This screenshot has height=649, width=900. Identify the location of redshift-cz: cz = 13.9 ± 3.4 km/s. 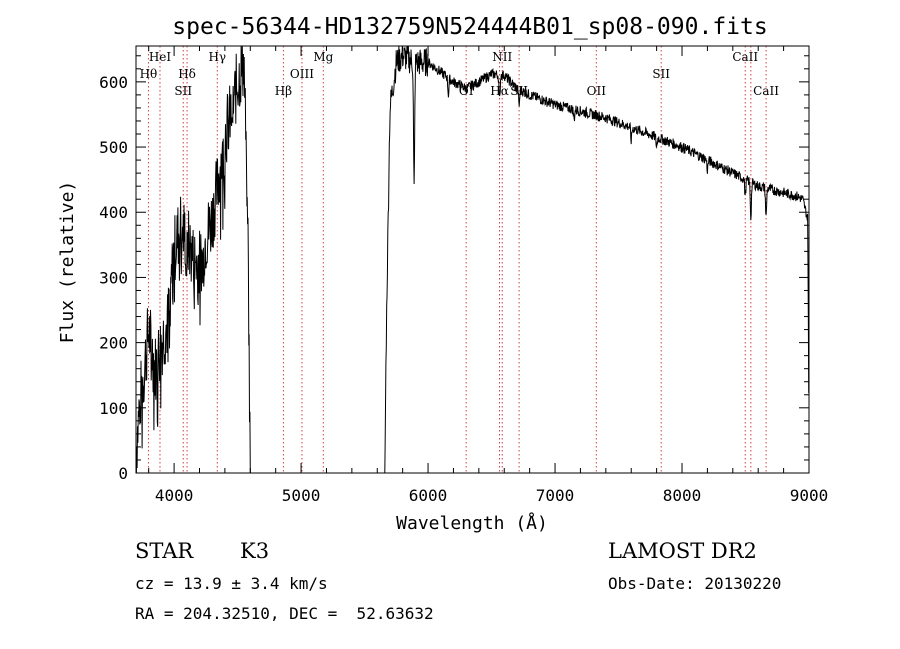
(231, 583).